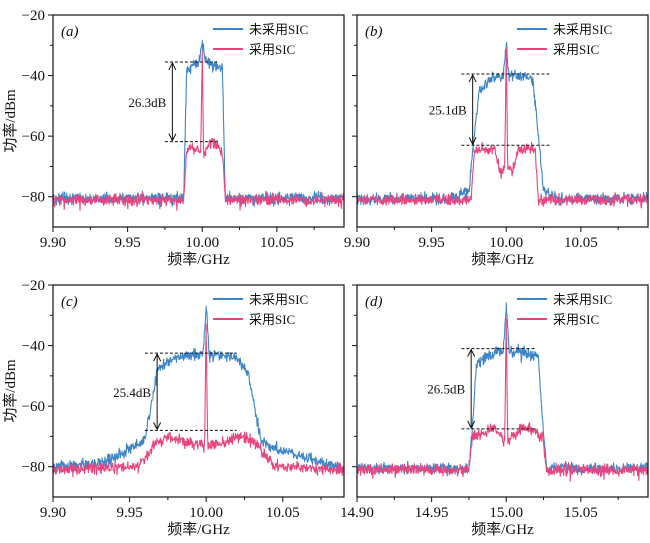 This screenshot has width=650, height=543. I want to click on annotation-label: 25.4dB, so click(132, 392).